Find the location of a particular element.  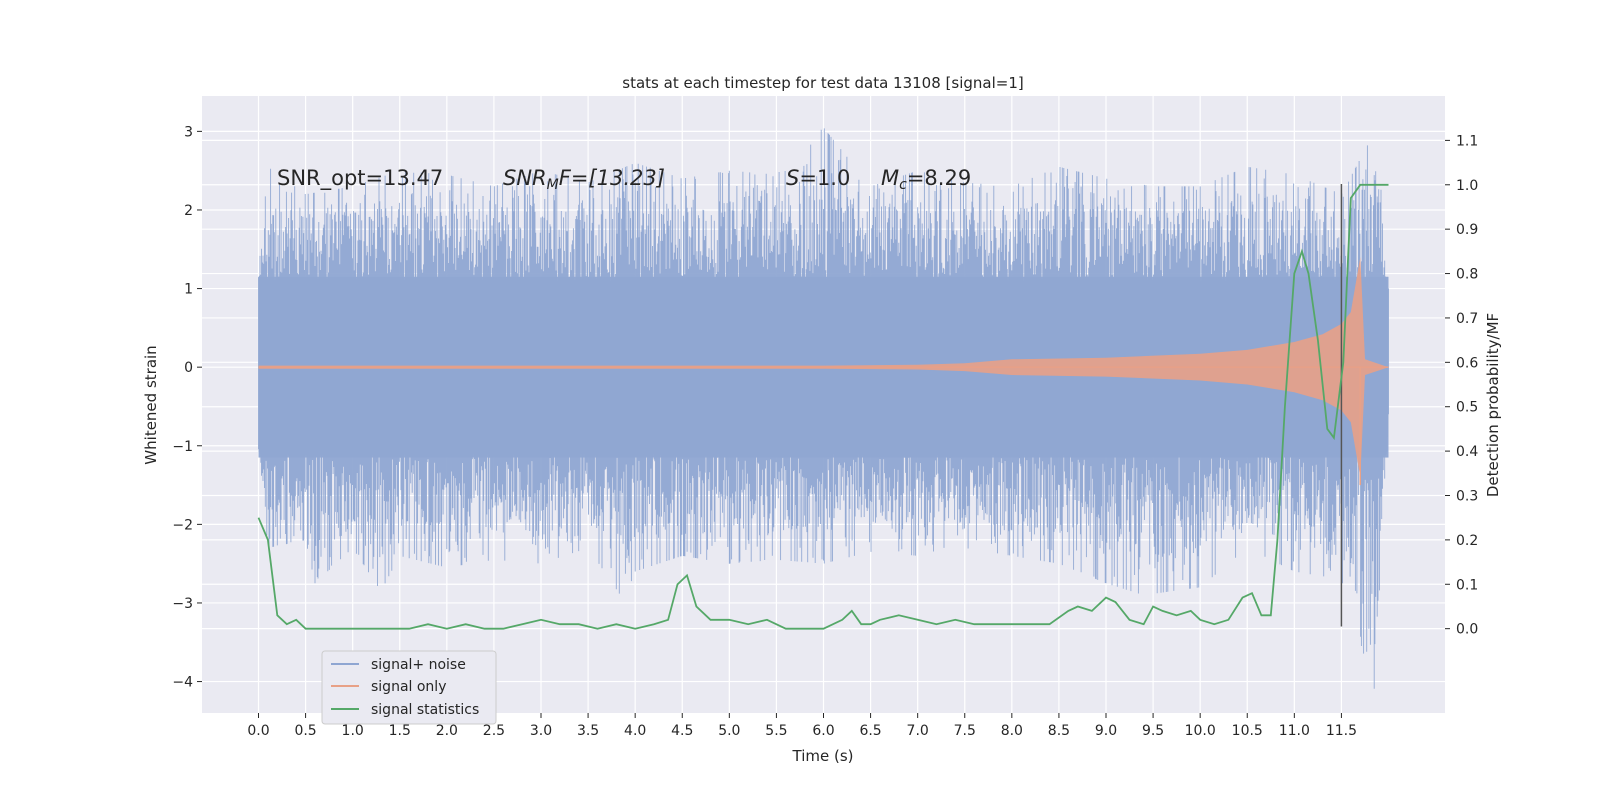

annotation-s-name: S is located at coordinates (792, 178).